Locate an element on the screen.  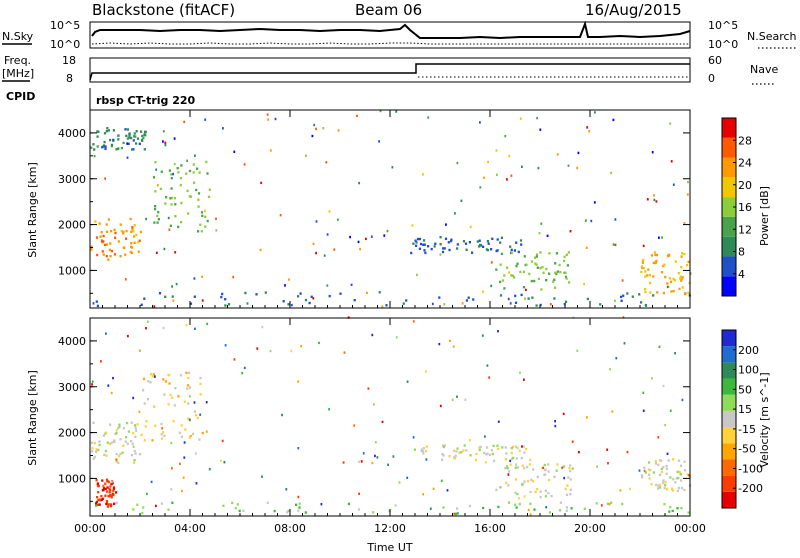
colorbar-tick-label: 15 is located at coordinates (745, 409).